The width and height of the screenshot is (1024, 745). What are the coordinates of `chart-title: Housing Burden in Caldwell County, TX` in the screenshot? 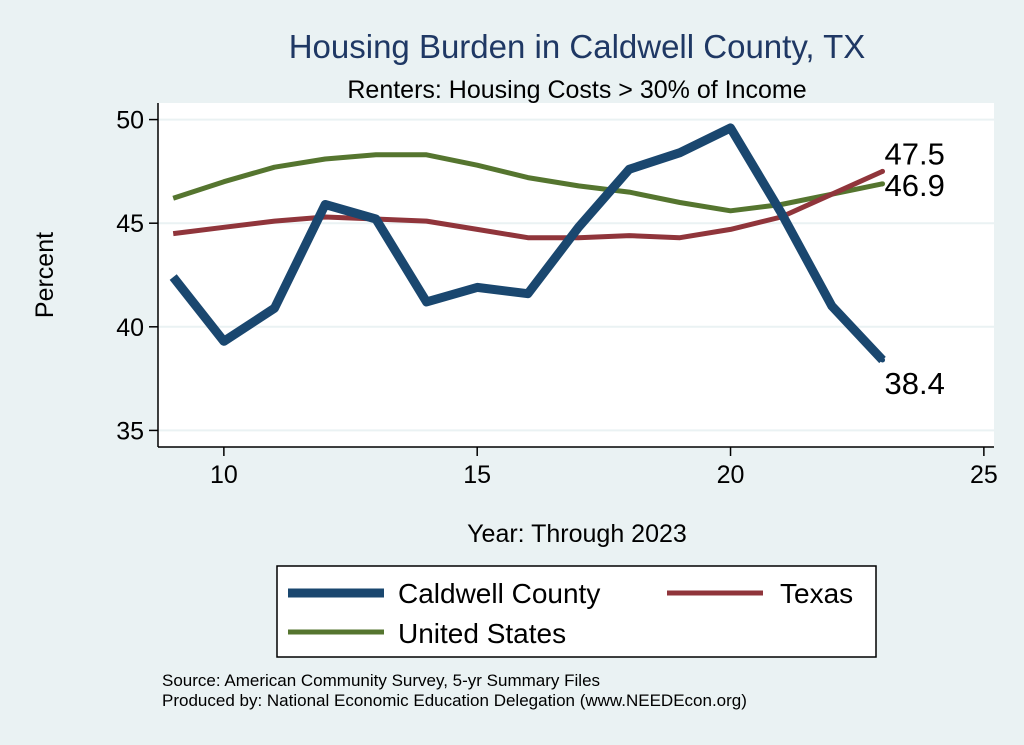 It's located at (577, 46).